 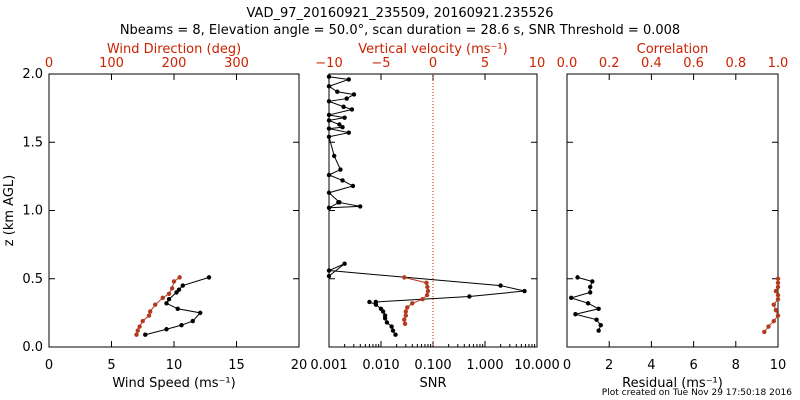 What do you see at coordinates (432, 383) in the screenshot?
I see `x-axis-label: SNR` at bounding box center [432, 383].